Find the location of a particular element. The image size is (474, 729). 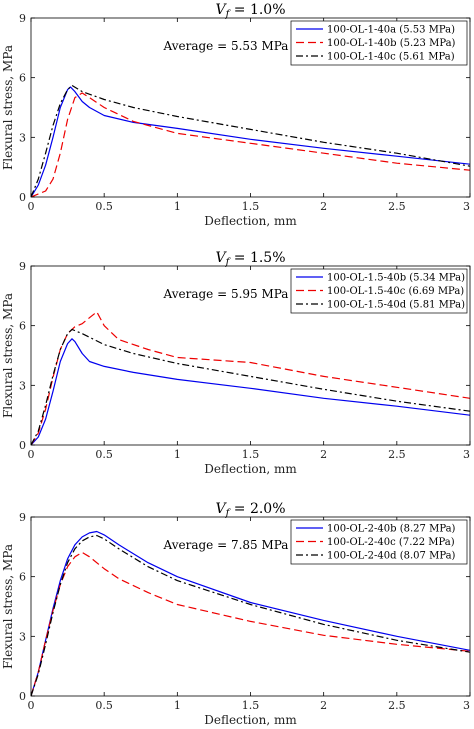

legend-entry: 100-OL-1.5-40b (5.34 MPa) is located at coordinates (396, 278).